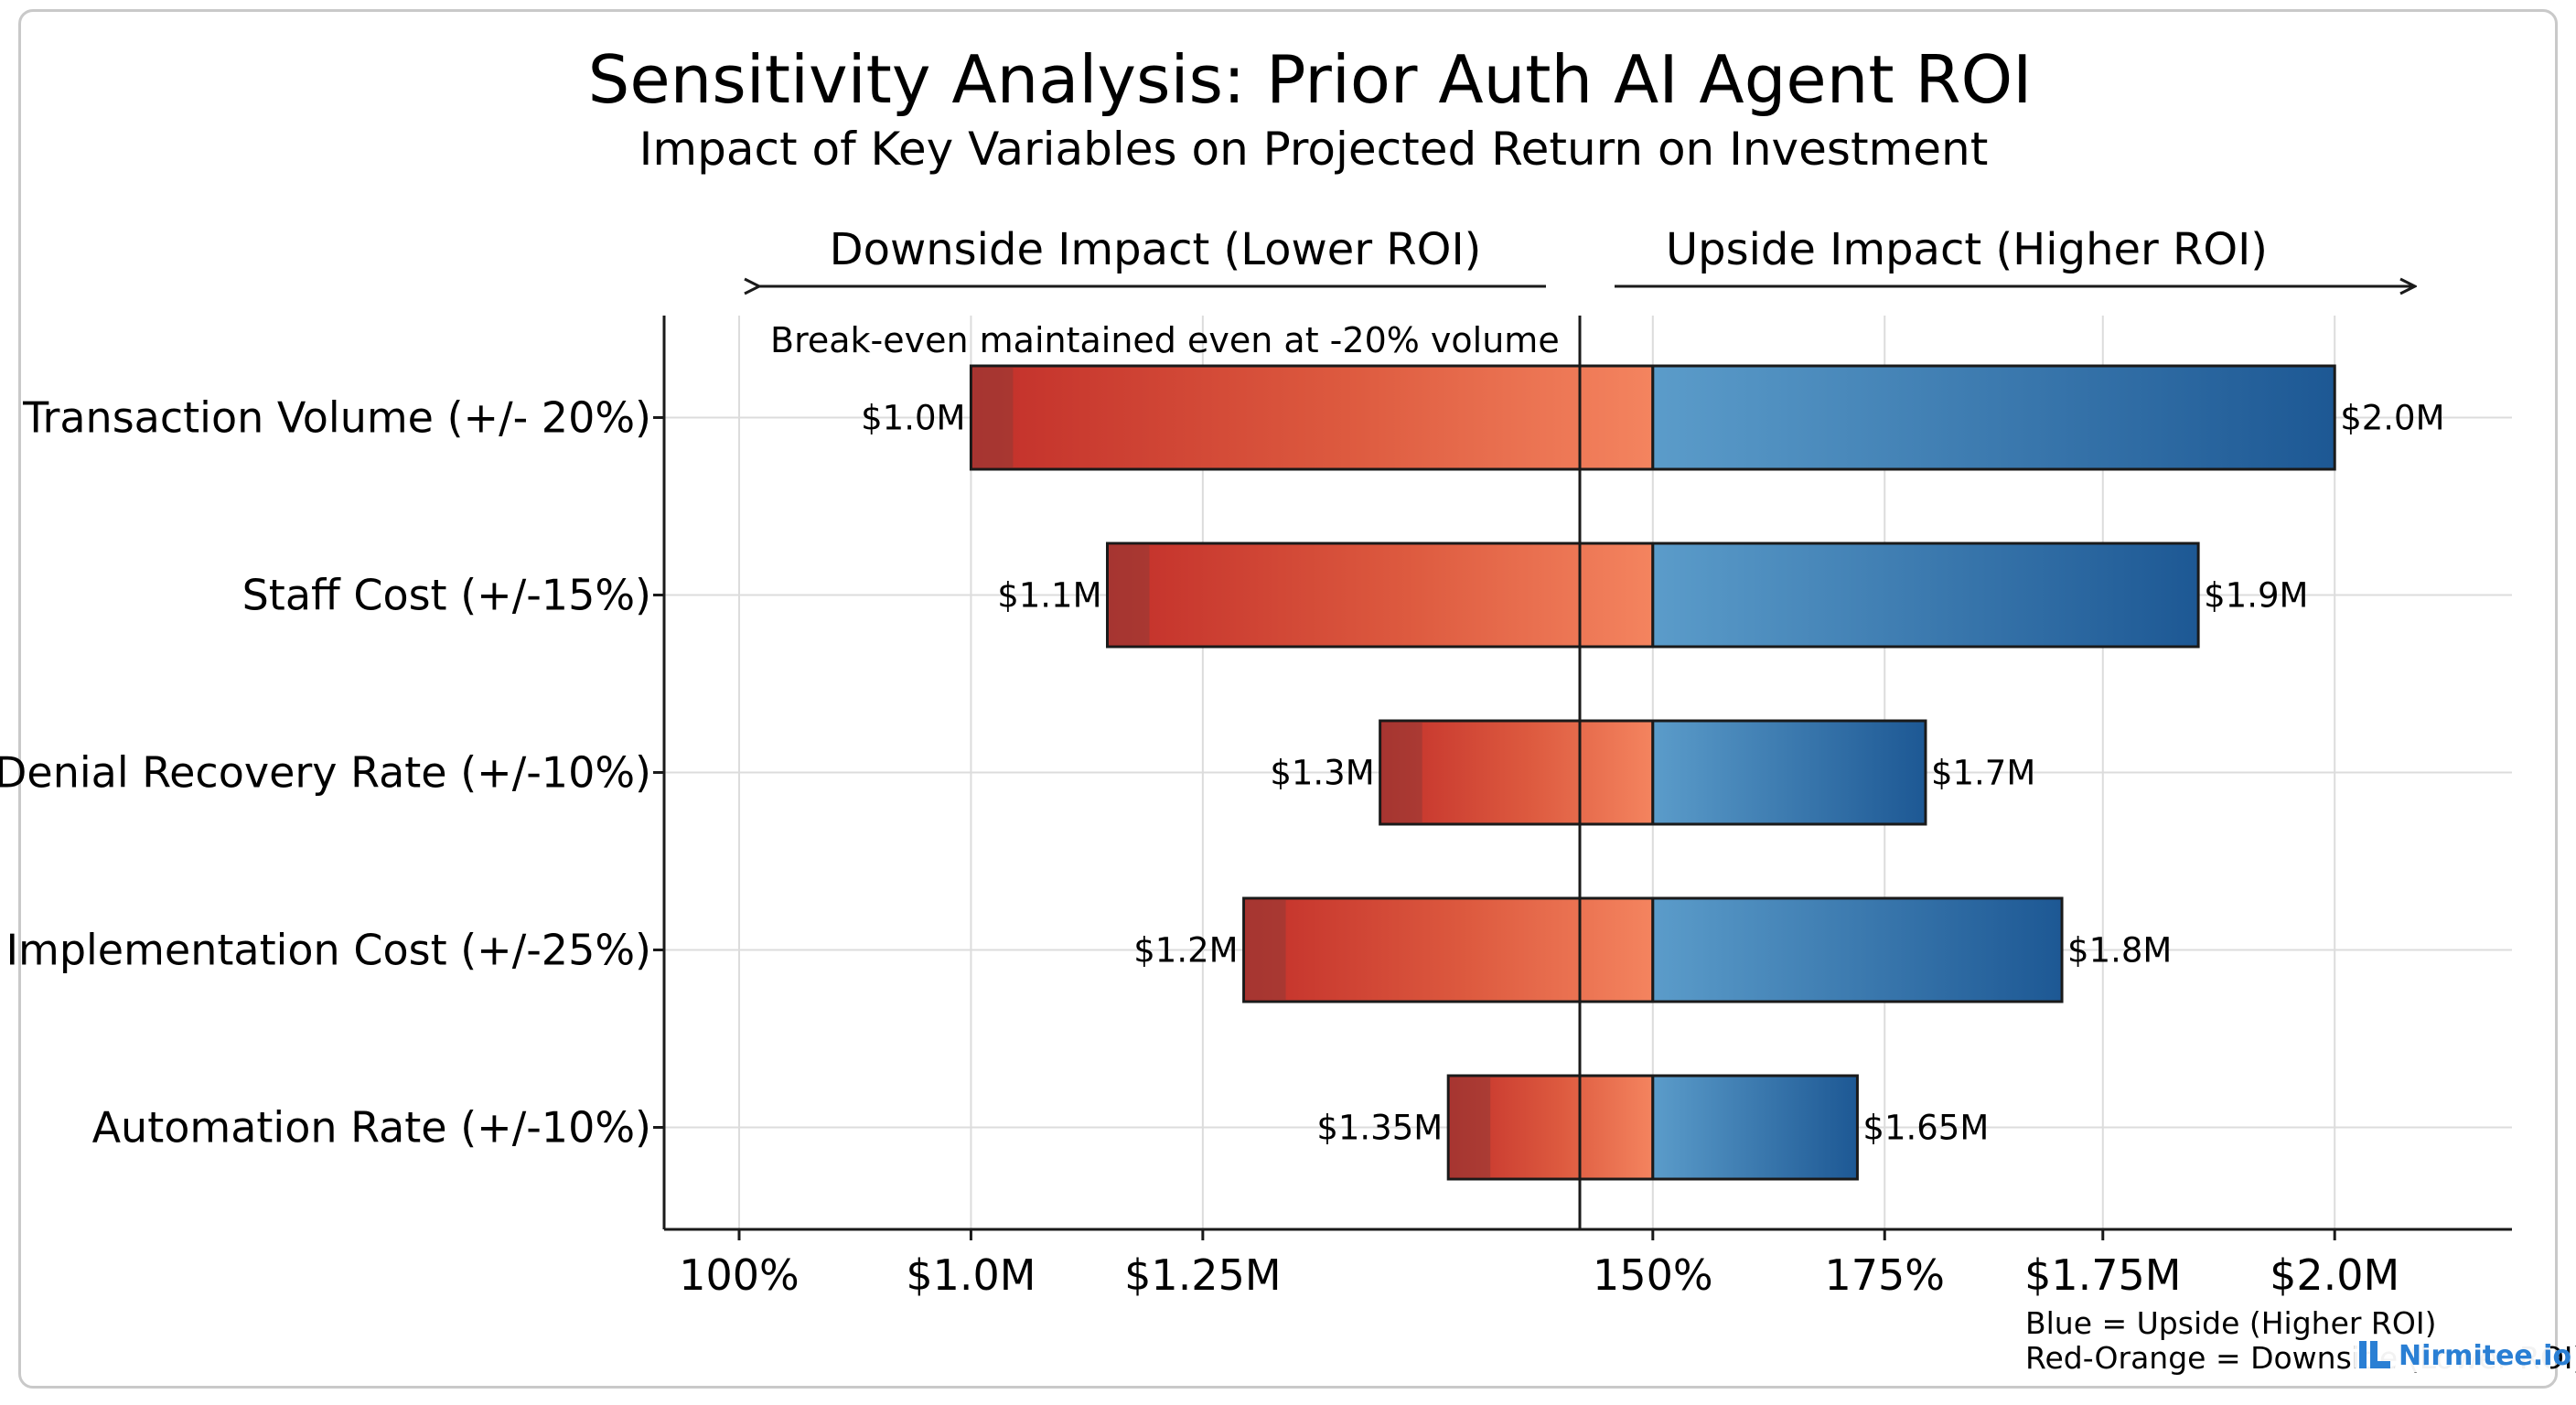 The image size is (2576, 1405). What do you see at coordinates (2119, 951) in the screenshot?
I see `upside-value-label: $1.8M` at bounding box center [2119, 951].